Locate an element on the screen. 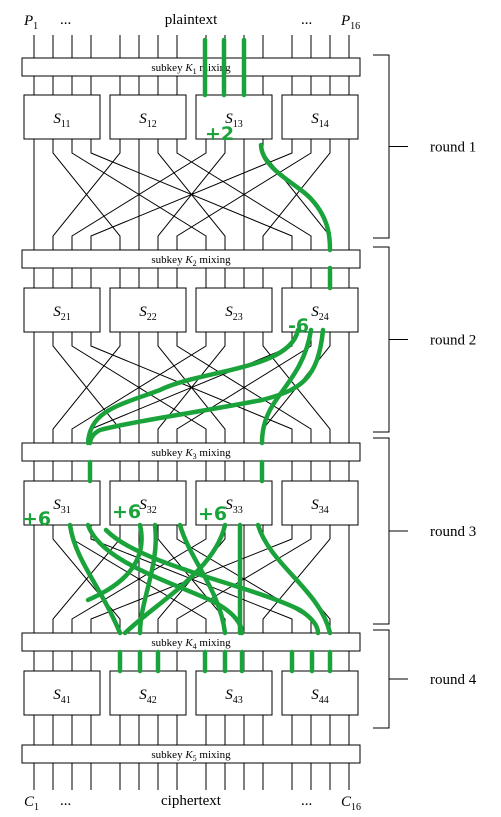  s-box-label: S42 is located at coordinates (148, 696).